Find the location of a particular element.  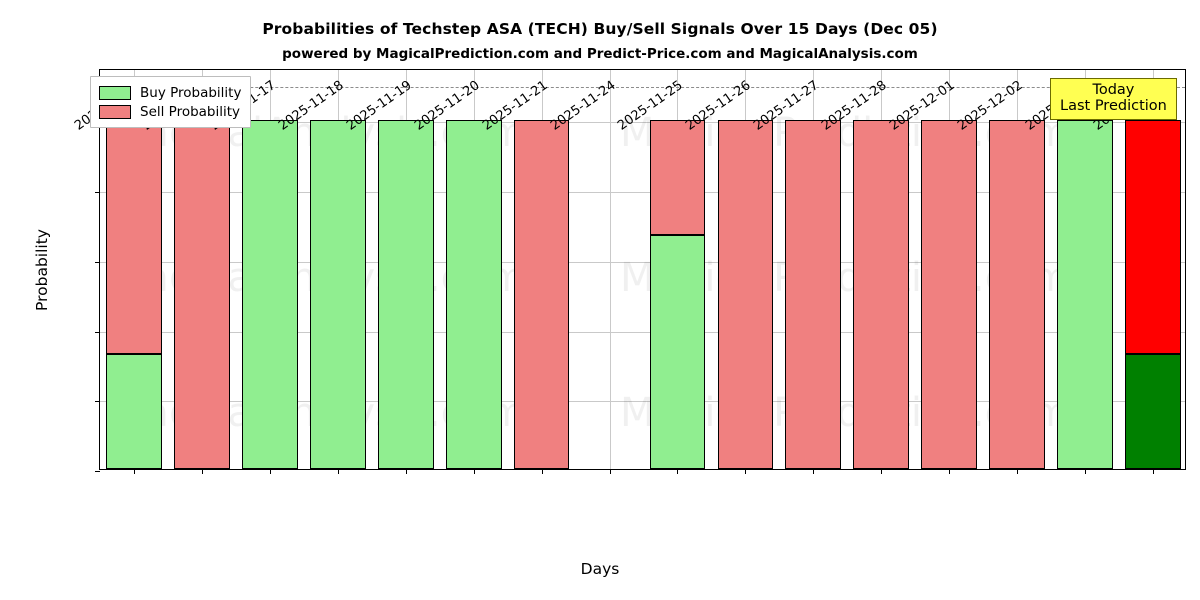

gridline-vertical is located at coordinates (610, 269).